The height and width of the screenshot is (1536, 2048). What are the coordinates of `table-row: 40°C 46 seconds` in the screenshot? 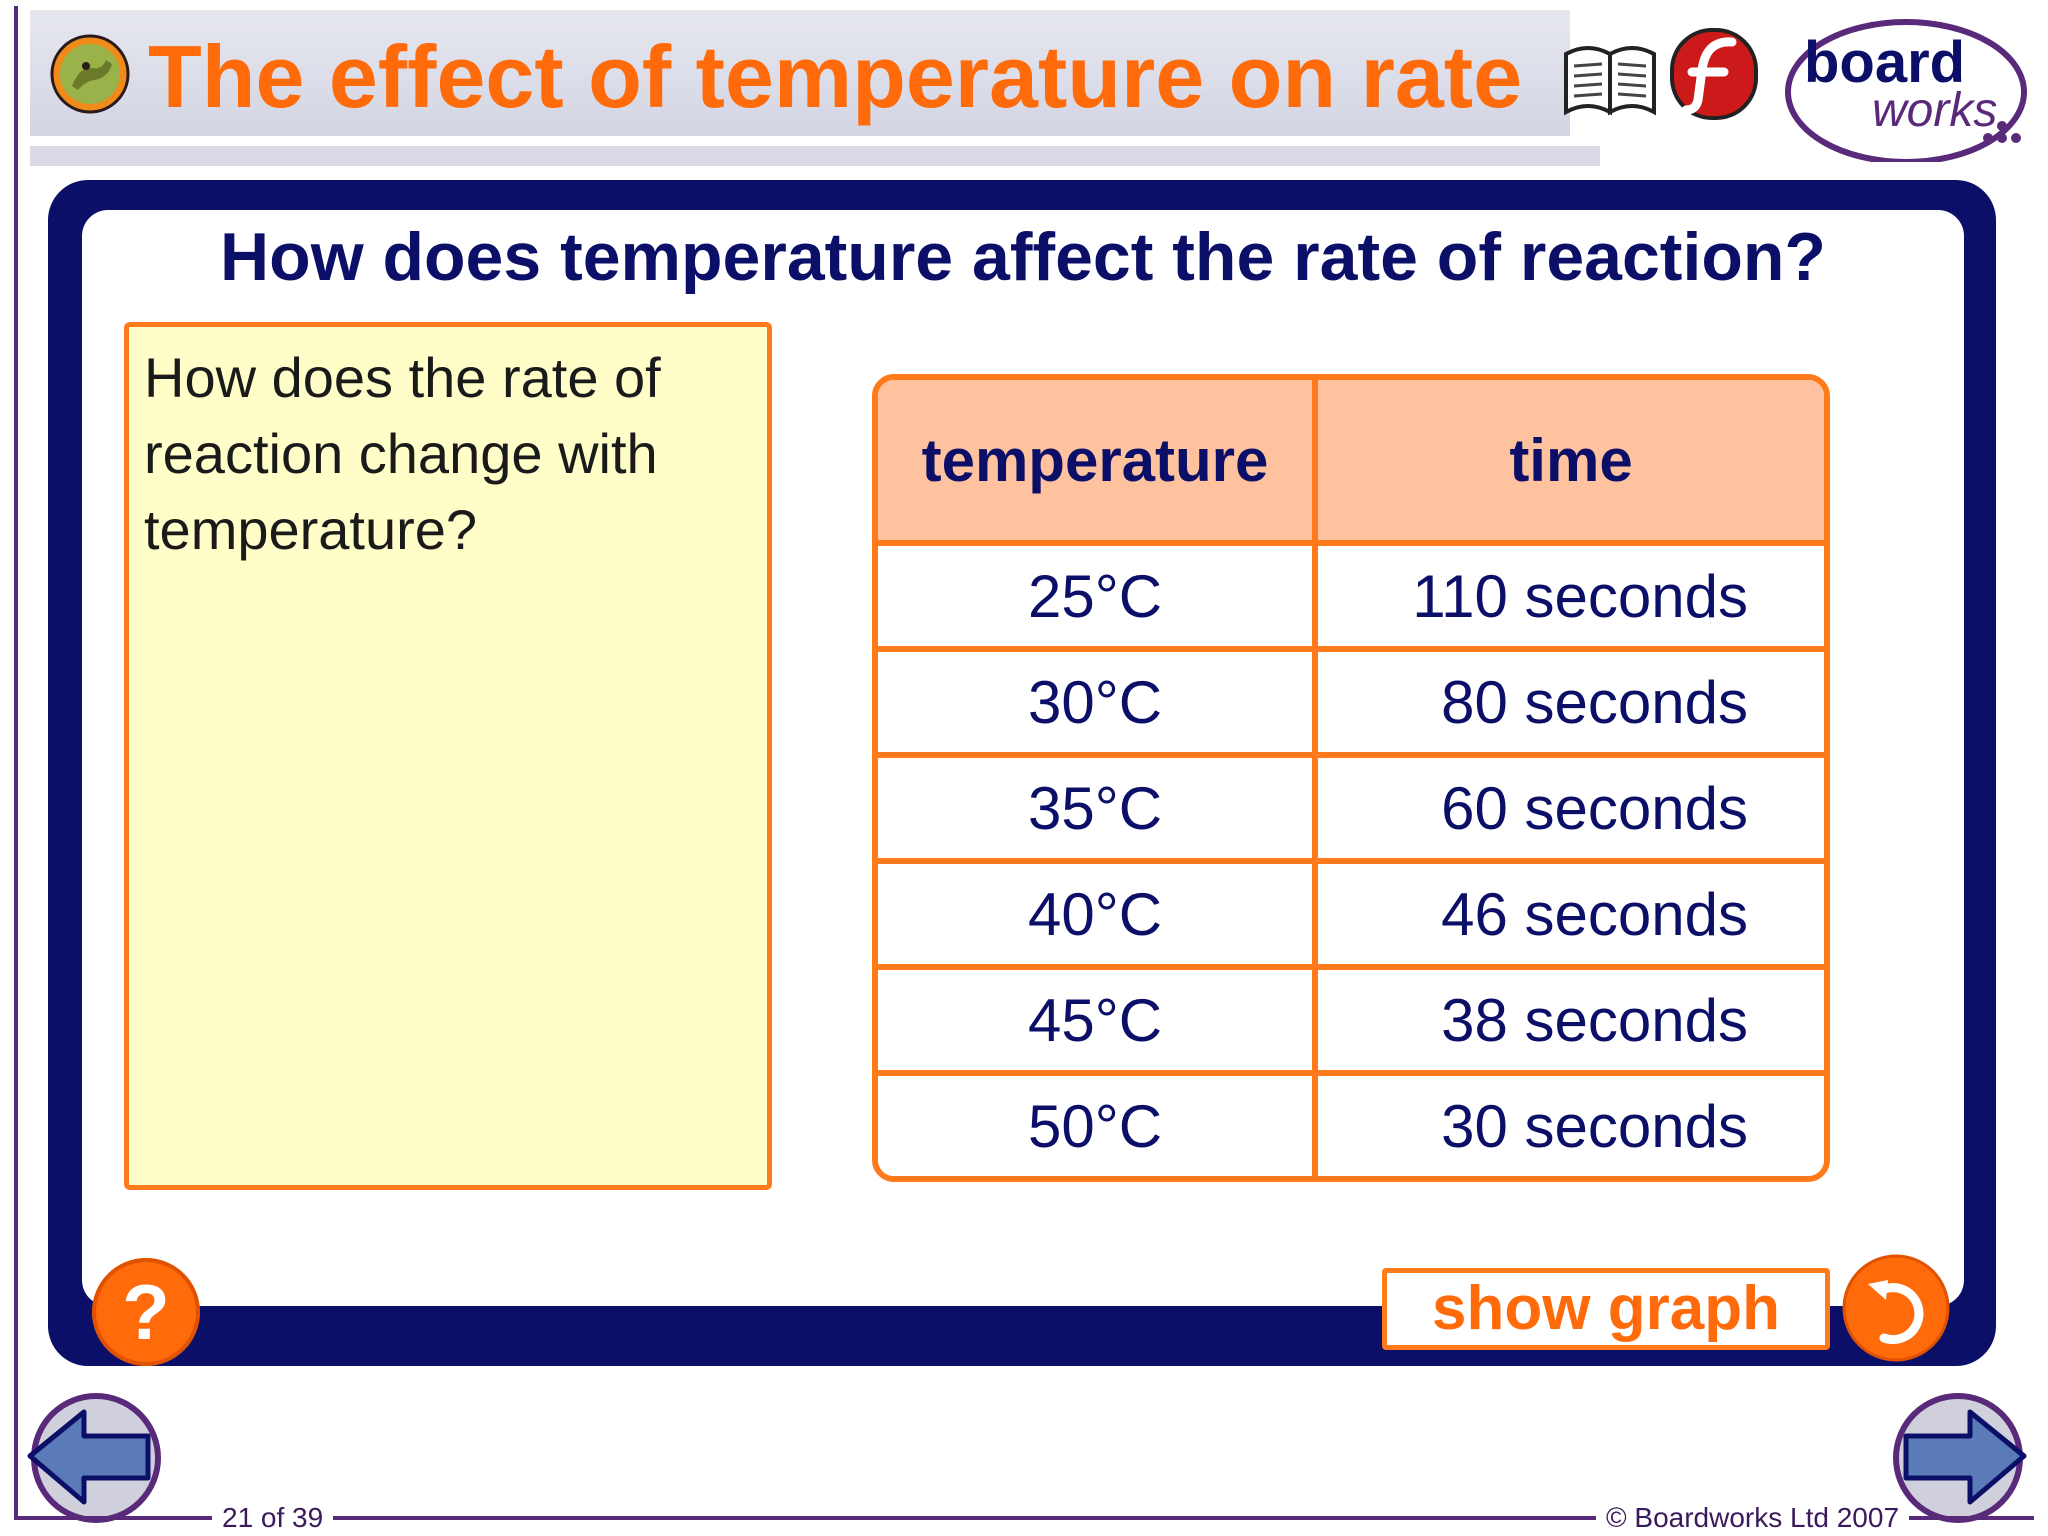 It's located at (1351, 911).